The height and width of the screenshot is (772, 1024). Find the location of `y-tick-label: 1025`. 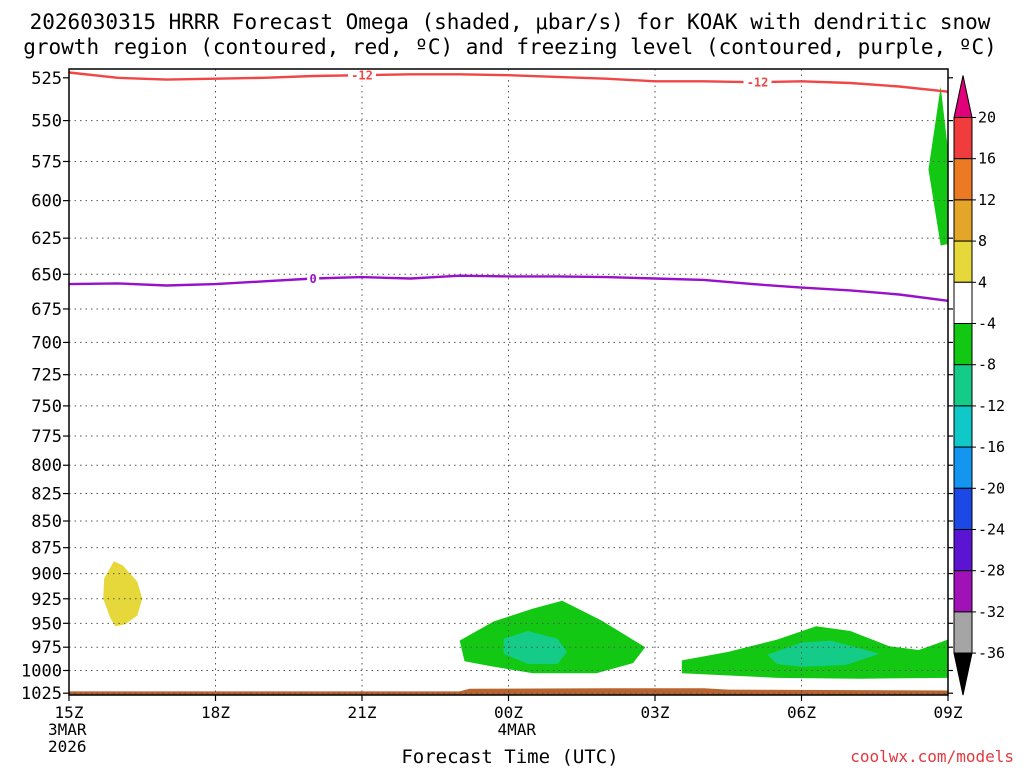

y-tick-label: 1025 is located at coordinates (41, 694).